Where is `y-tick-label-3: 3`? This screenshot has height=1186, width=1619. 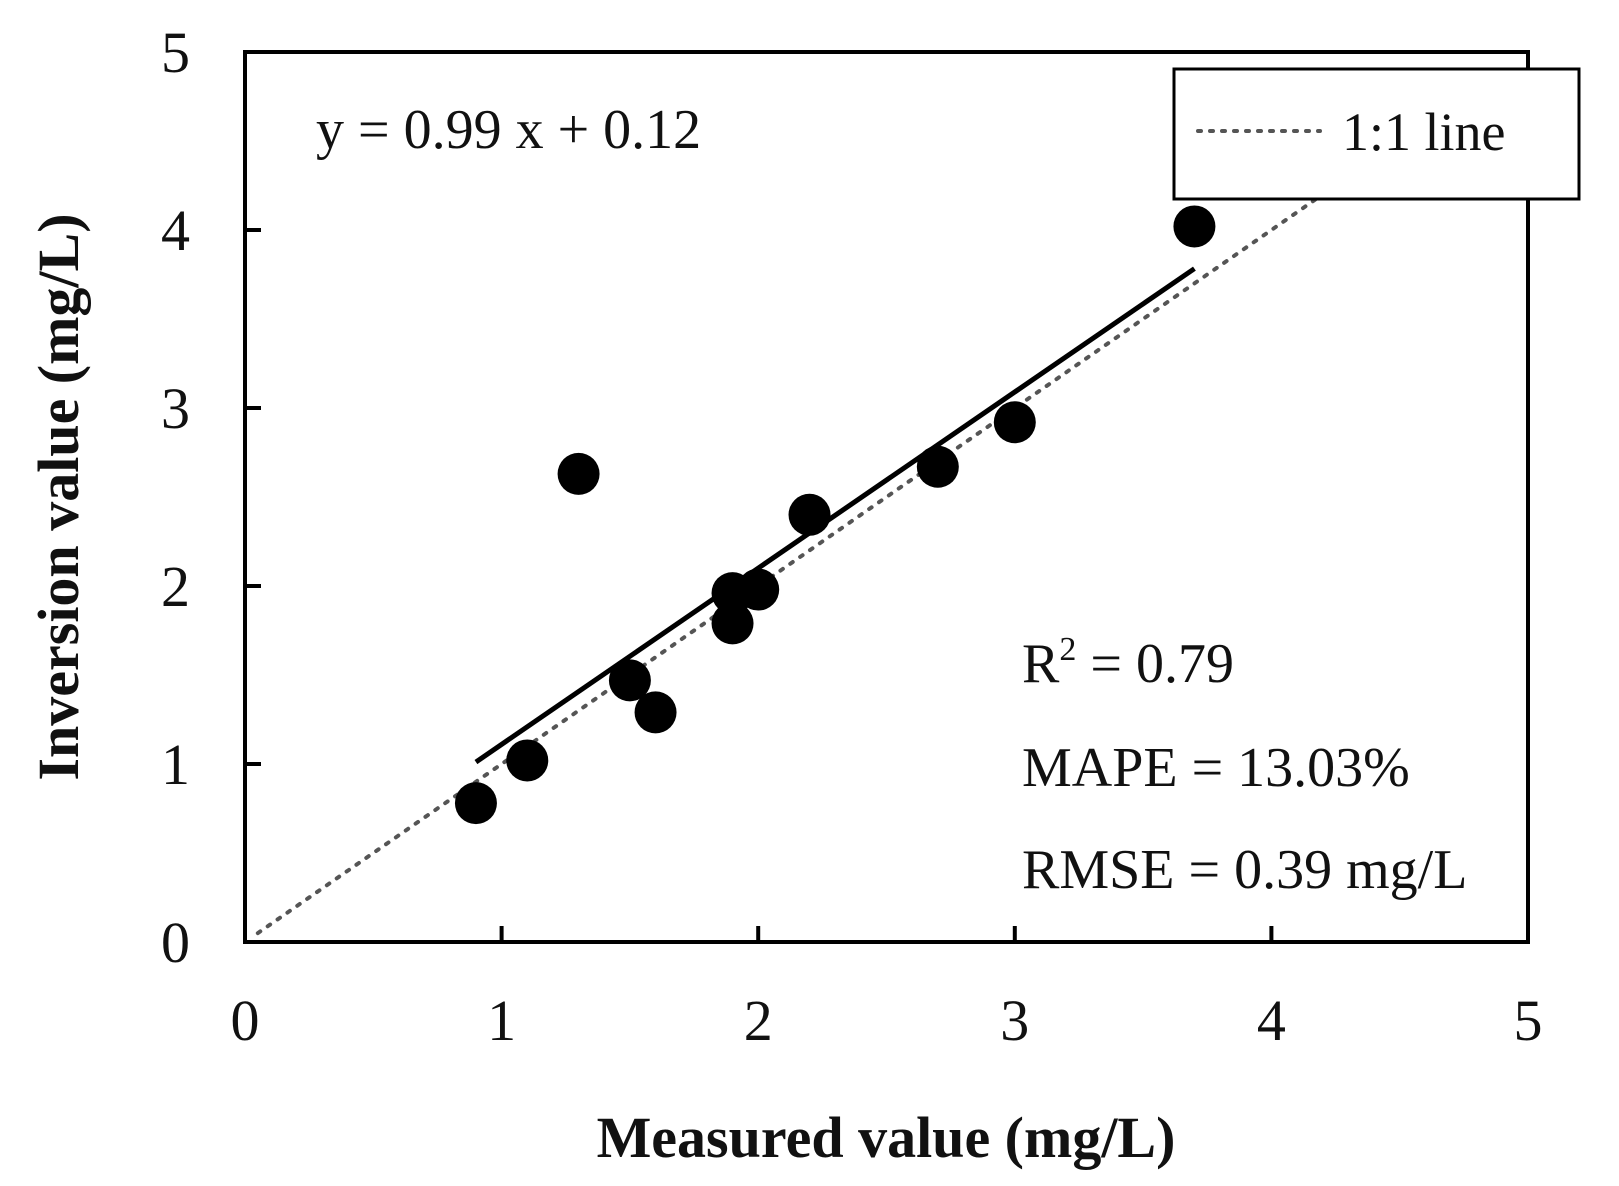 y-tick-label-3: 3 is located at coordinates (175, 408).